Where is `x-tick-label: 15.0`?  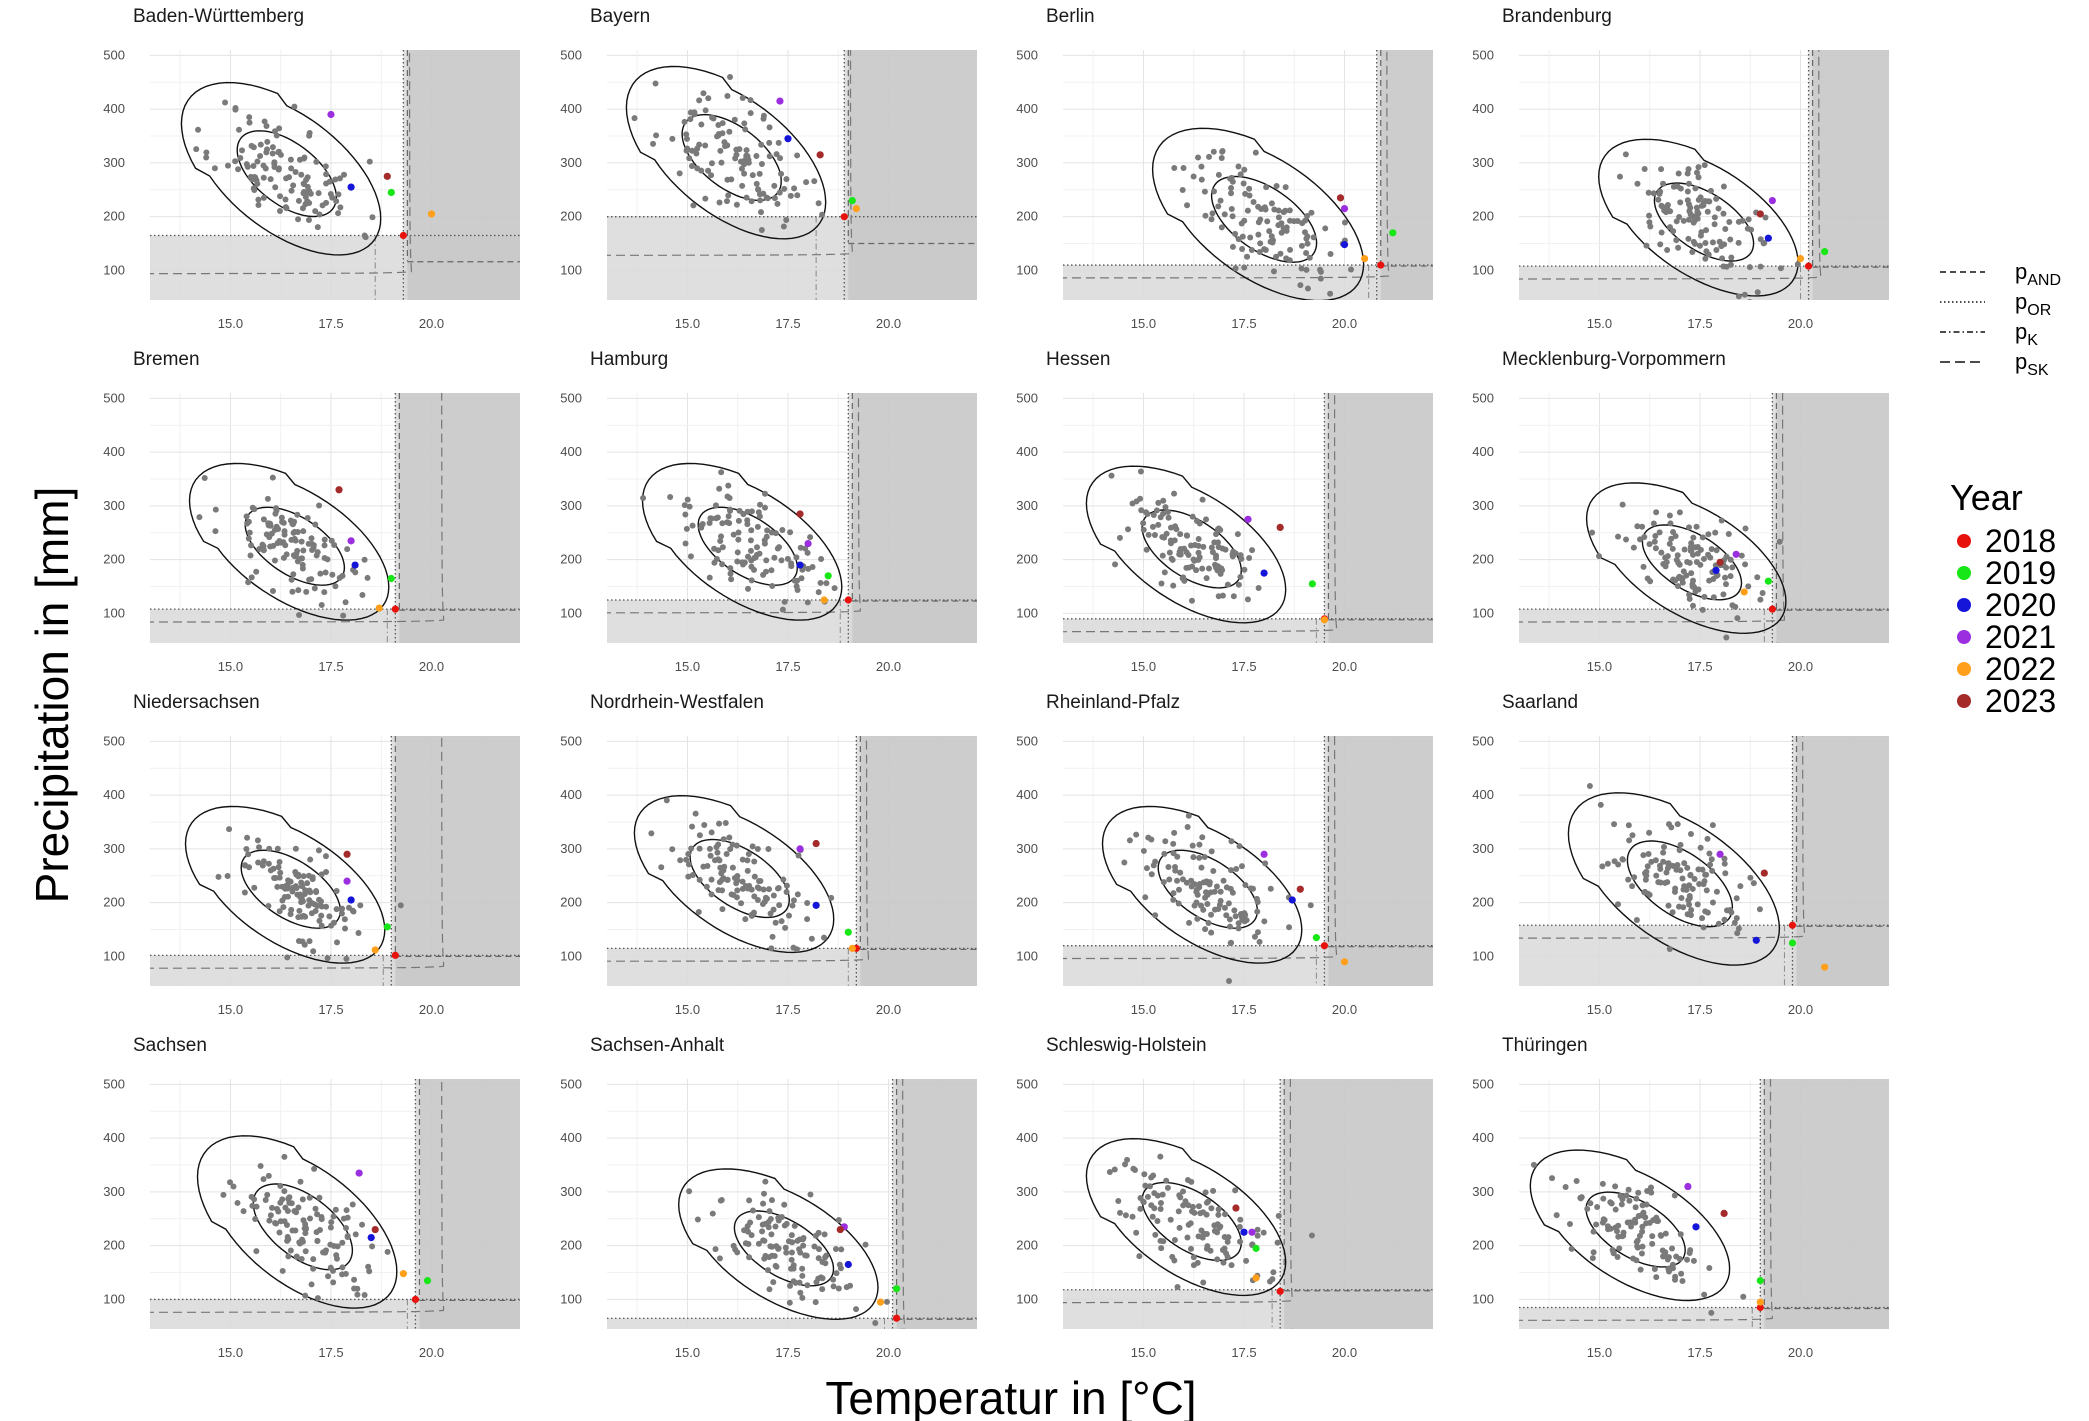
x-tick-label: 15.0 is located at coordinates (1143, 1352).